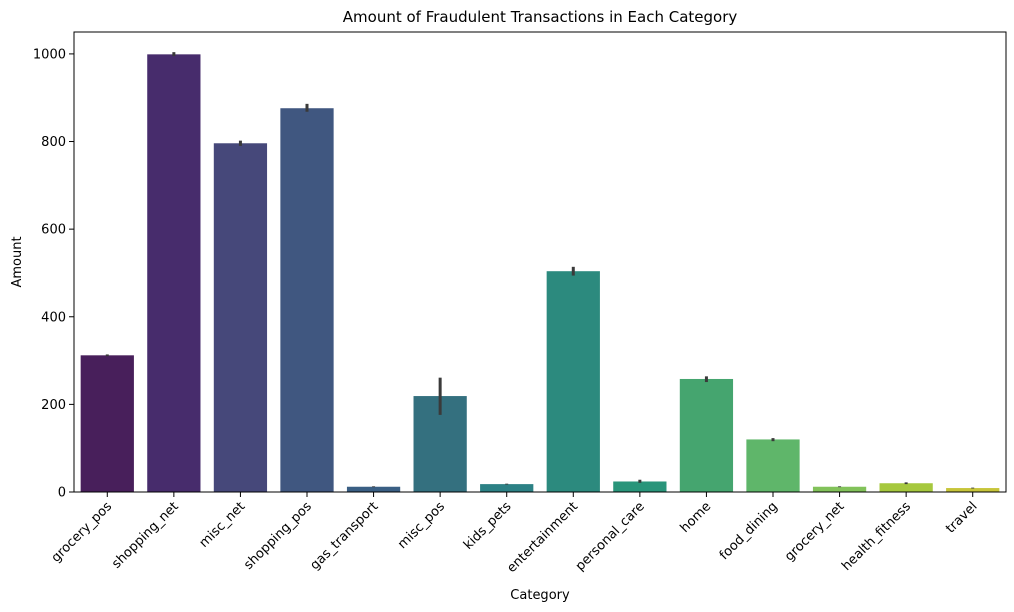 The width and height of the screenshot is (1014, 612). What do you see at coordinates (278, 536) in the screenshot?
I see `x-tick-label: shopping_pos` at bounding box center [278, 536].